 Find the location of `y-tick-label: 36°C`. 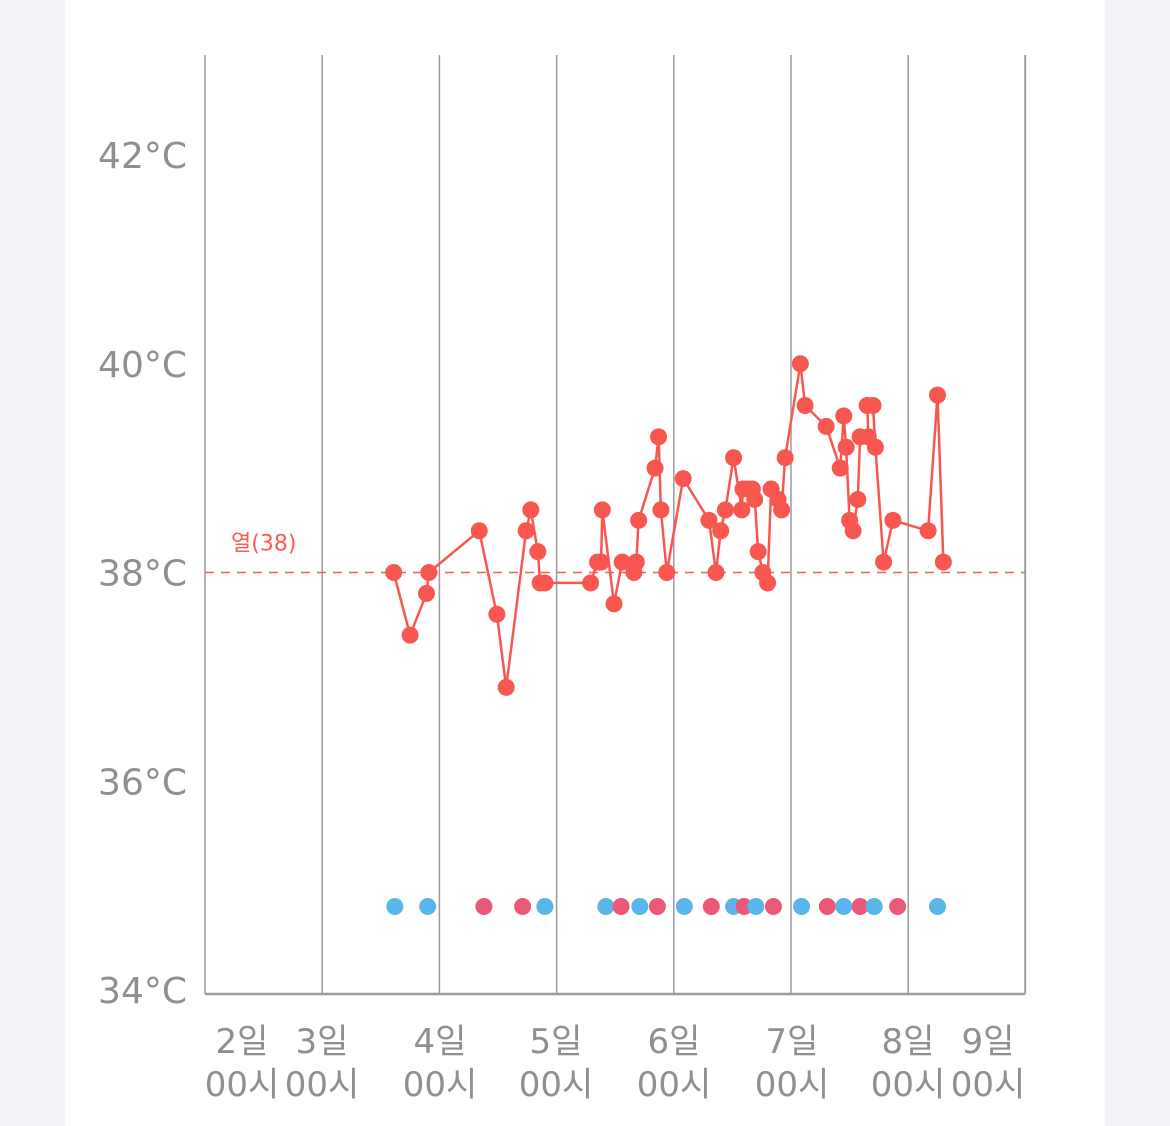

y-tick-label: 36°C is located at coordinates (142, 782).